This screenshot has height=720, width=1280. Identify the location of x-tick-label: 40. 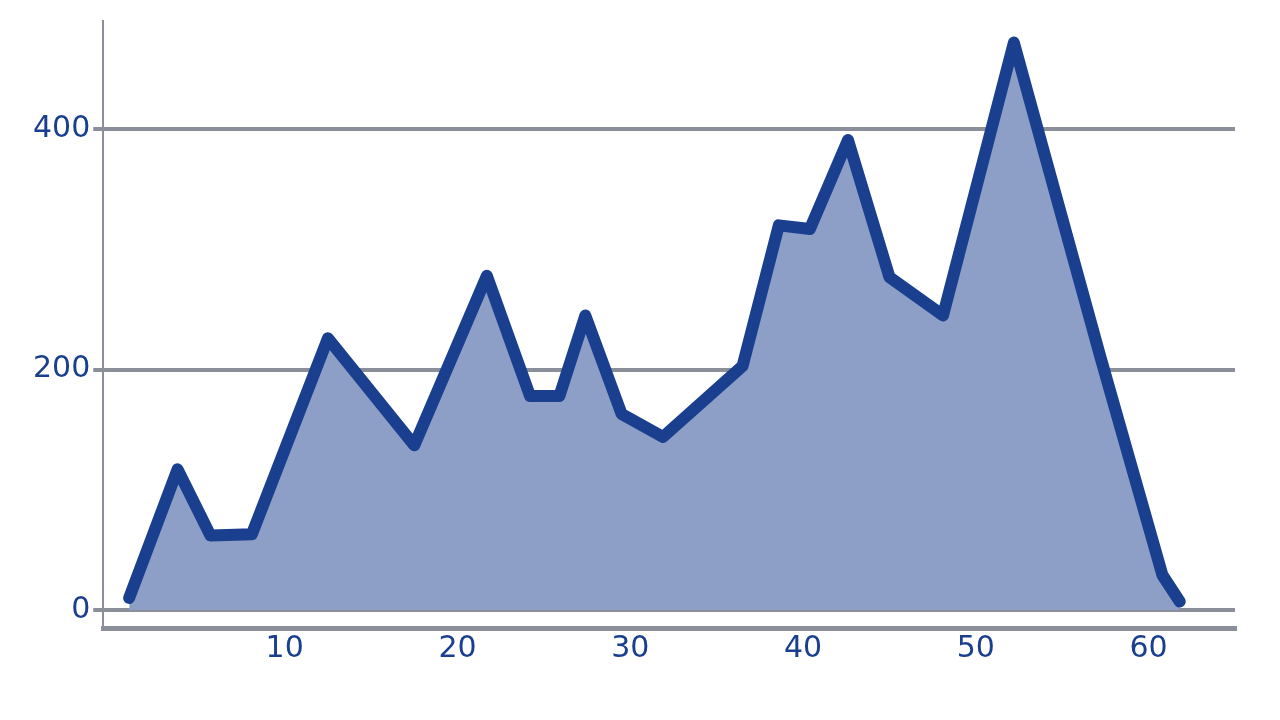
(803, 646).